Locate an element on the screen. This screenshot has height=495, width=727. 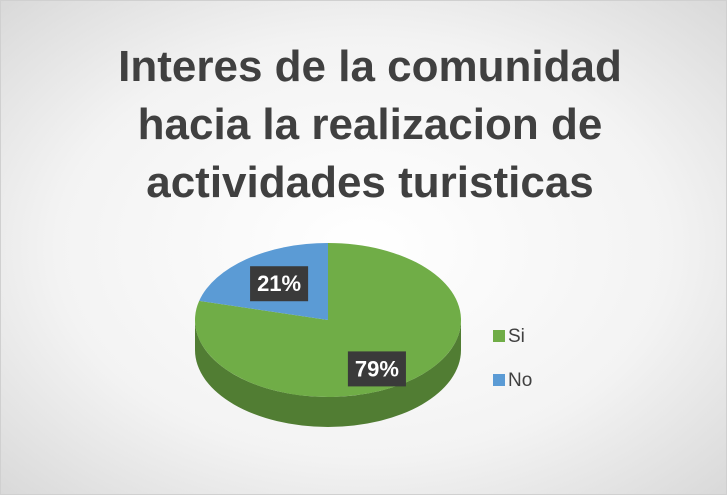
data-label: 79% is located at coordinates (377, 368).